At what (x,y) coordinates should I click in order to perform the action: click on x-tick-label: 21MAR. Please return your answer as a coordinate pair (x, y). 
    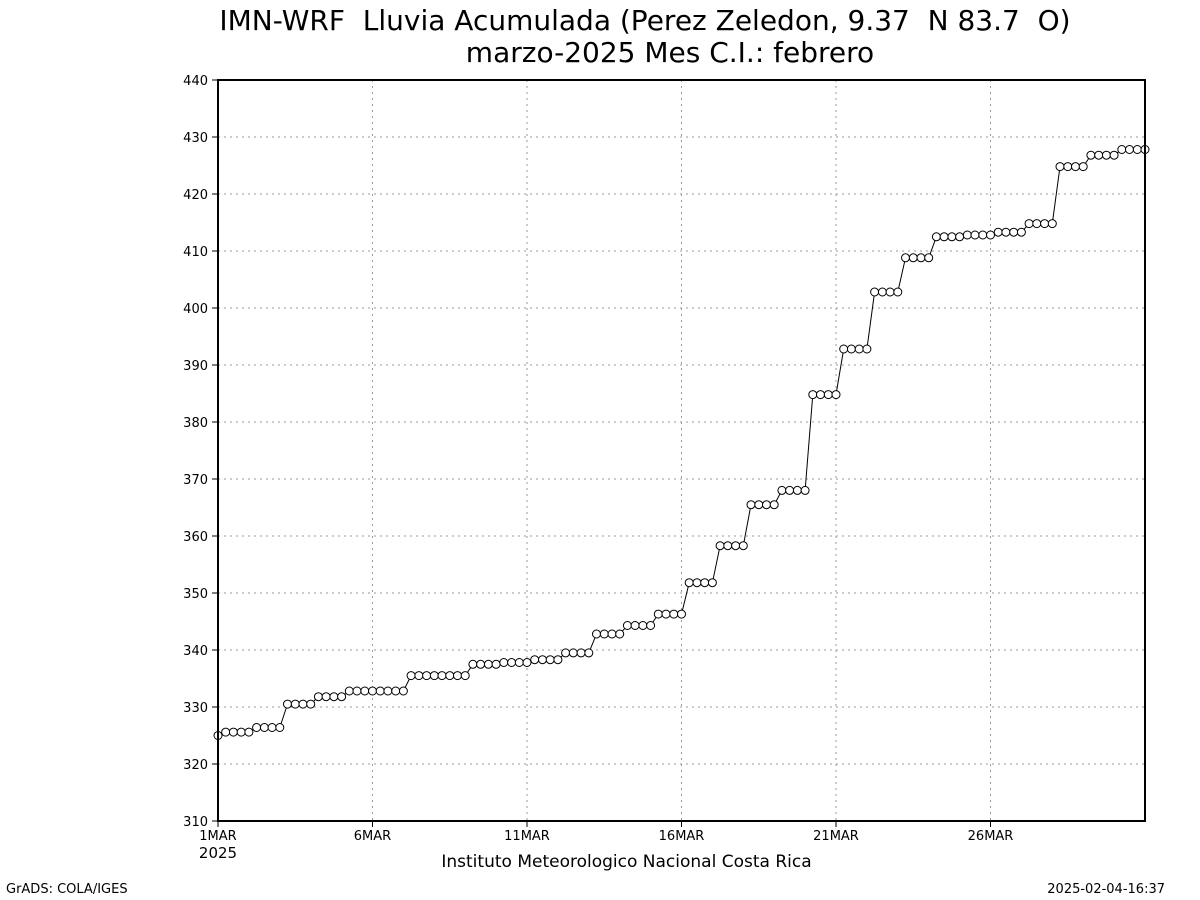
    Looking at the image, I should click on (836, 836).